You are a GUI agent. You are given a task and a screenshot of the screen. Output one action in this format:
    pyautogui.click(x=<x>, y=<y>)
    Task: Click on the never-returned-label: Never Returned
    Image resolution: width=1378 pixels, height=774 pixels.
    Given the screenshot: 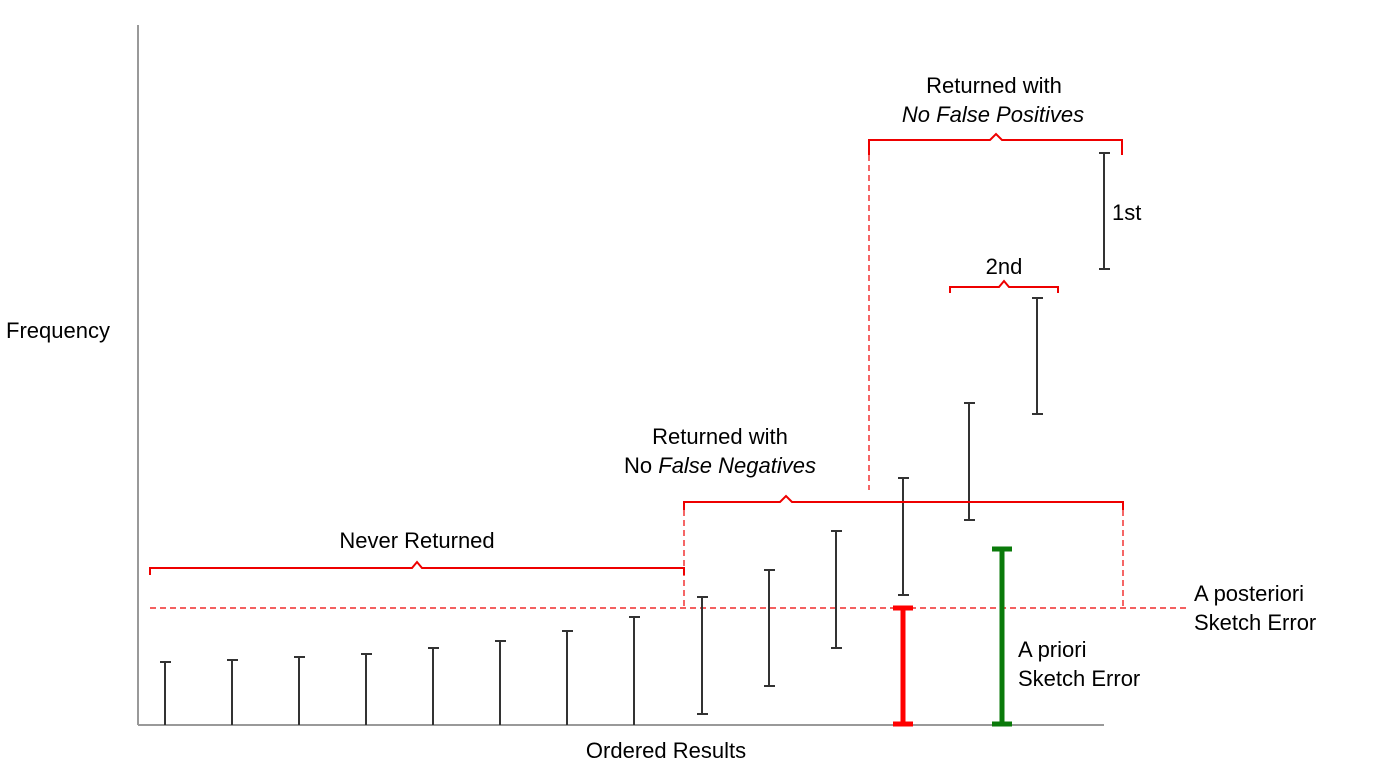 What is the action you would take?
    pyautogui.click(x=416, y=540)
    